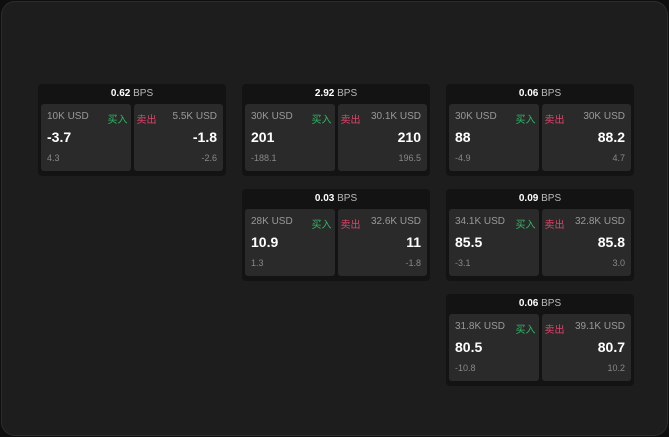 The image size is (669, 437). Describe the element at coordinates (59, 137) in the screenshot. I see `bid-price: -3.7` at that location.